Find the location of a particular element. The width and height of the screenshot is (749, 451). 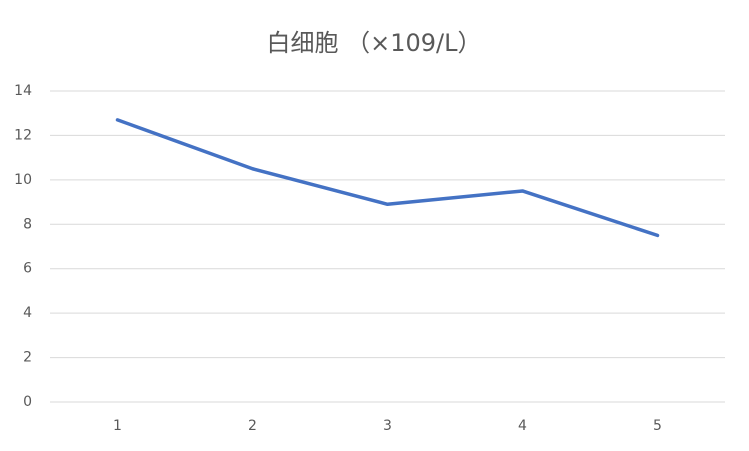

y-tick-label: 10 is located at coordinates (23, 180).